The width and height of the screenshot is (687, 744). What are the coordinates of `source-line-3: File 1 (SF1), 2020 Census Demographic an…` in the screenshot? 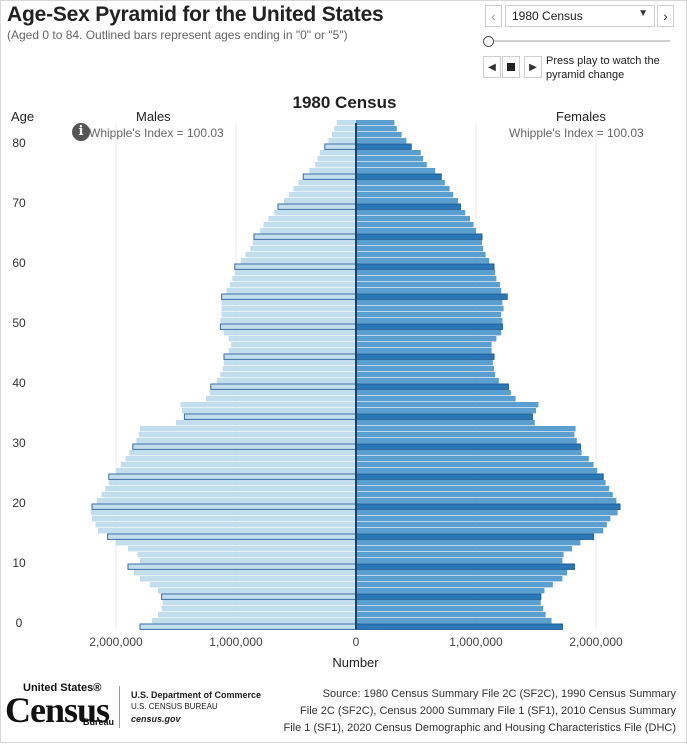 It's located at (479, 728).